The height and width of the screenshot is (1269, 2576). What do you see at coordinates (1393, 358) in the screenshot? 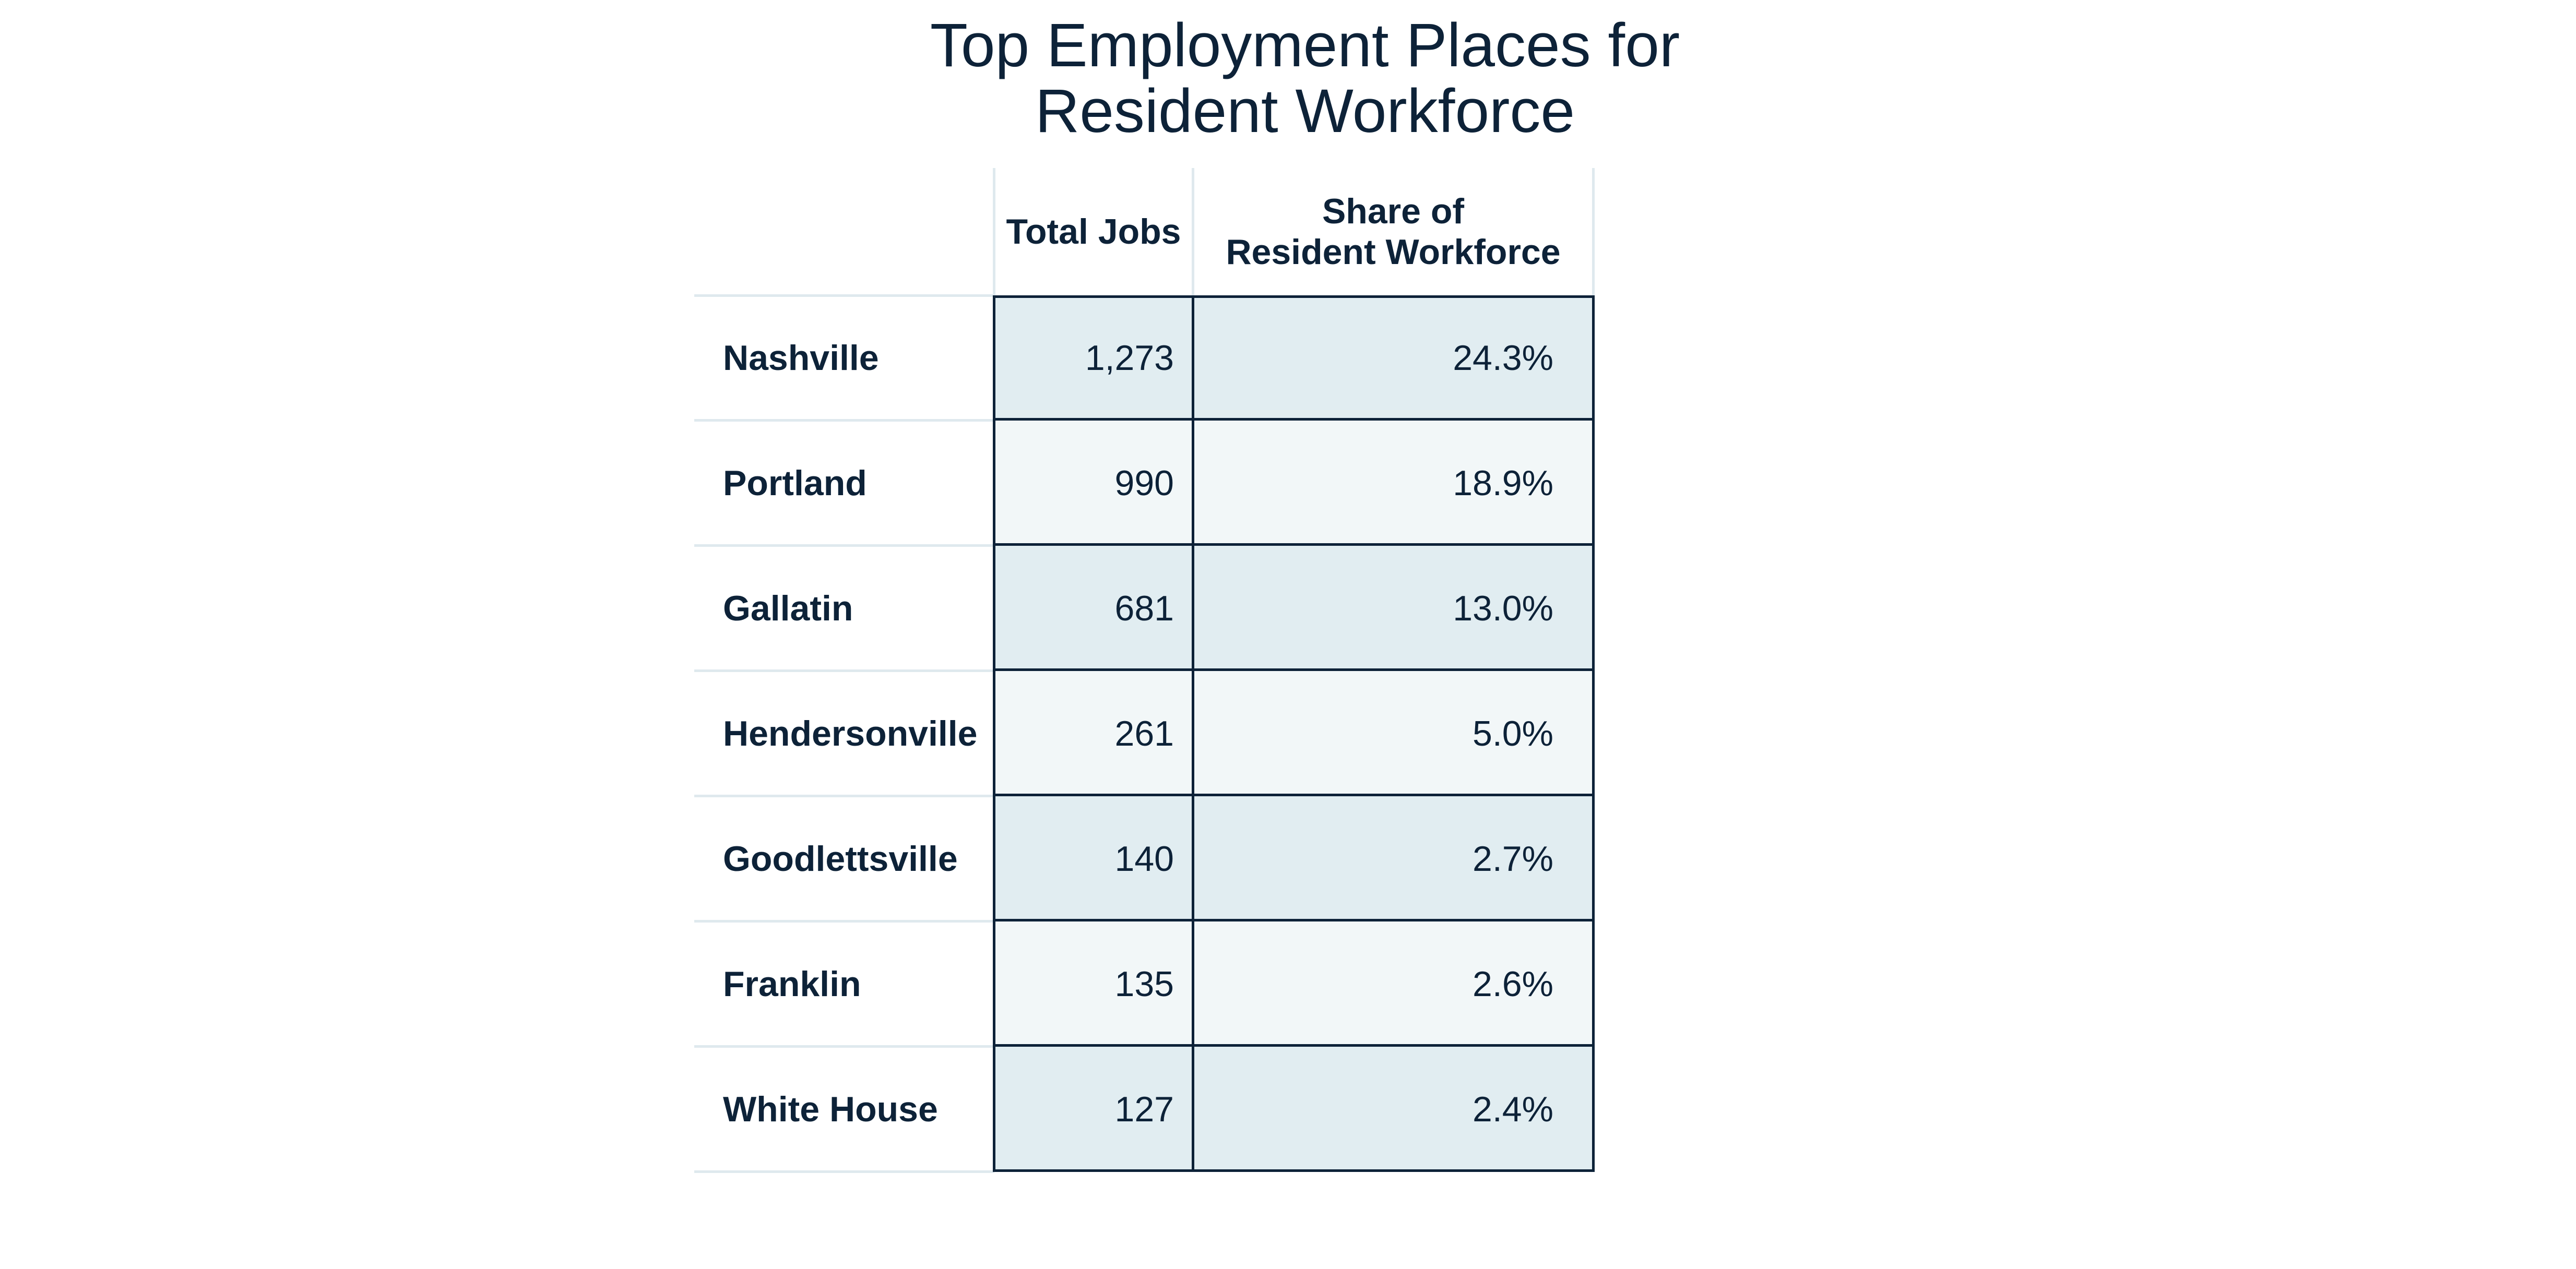
I see `share-cell: 24.3%` at bounding box center [1393, 358].